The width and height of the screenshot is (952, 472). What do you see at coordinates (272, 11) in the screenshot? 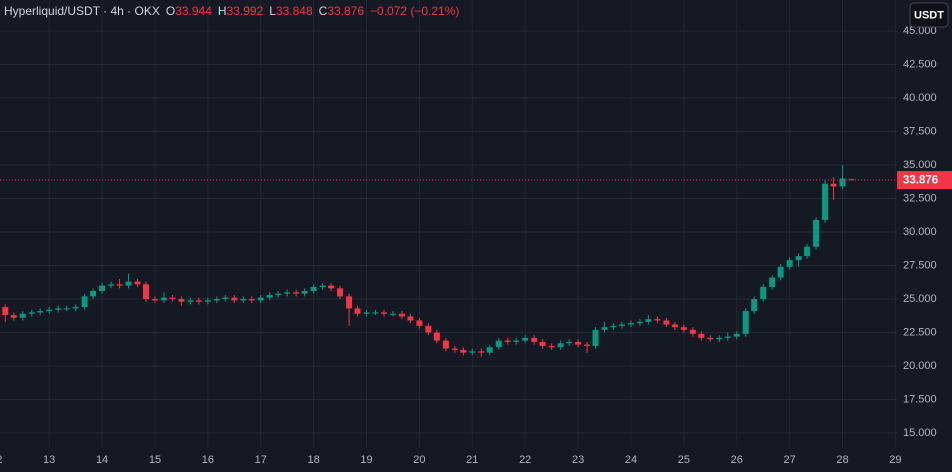
I see `ohlc-key: L` at bounding box center [272, 11].